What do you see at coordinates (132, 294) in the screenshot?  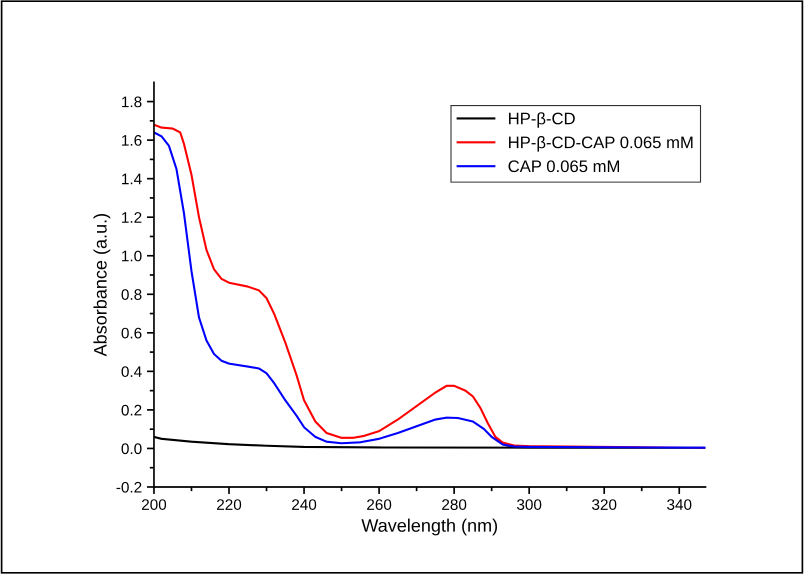 I see `y-tick-label: 0.8` at bounding box center [132, 294].